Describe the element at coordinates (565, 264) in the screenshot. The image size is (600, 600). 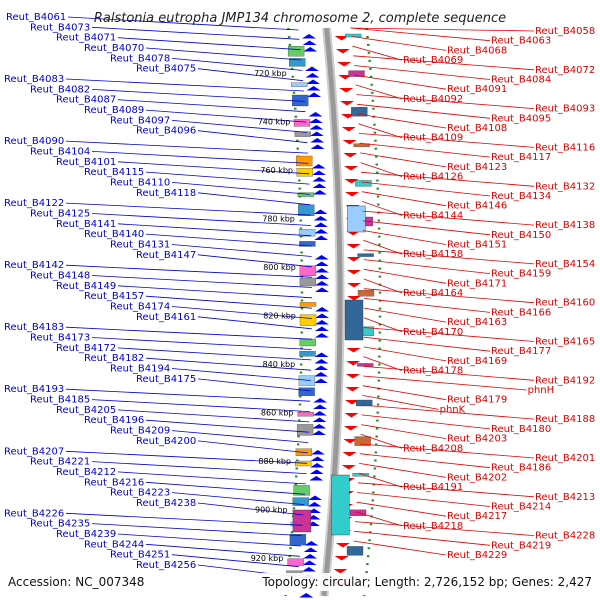
I see `right-gene-label: Reut_B4154` at that location.